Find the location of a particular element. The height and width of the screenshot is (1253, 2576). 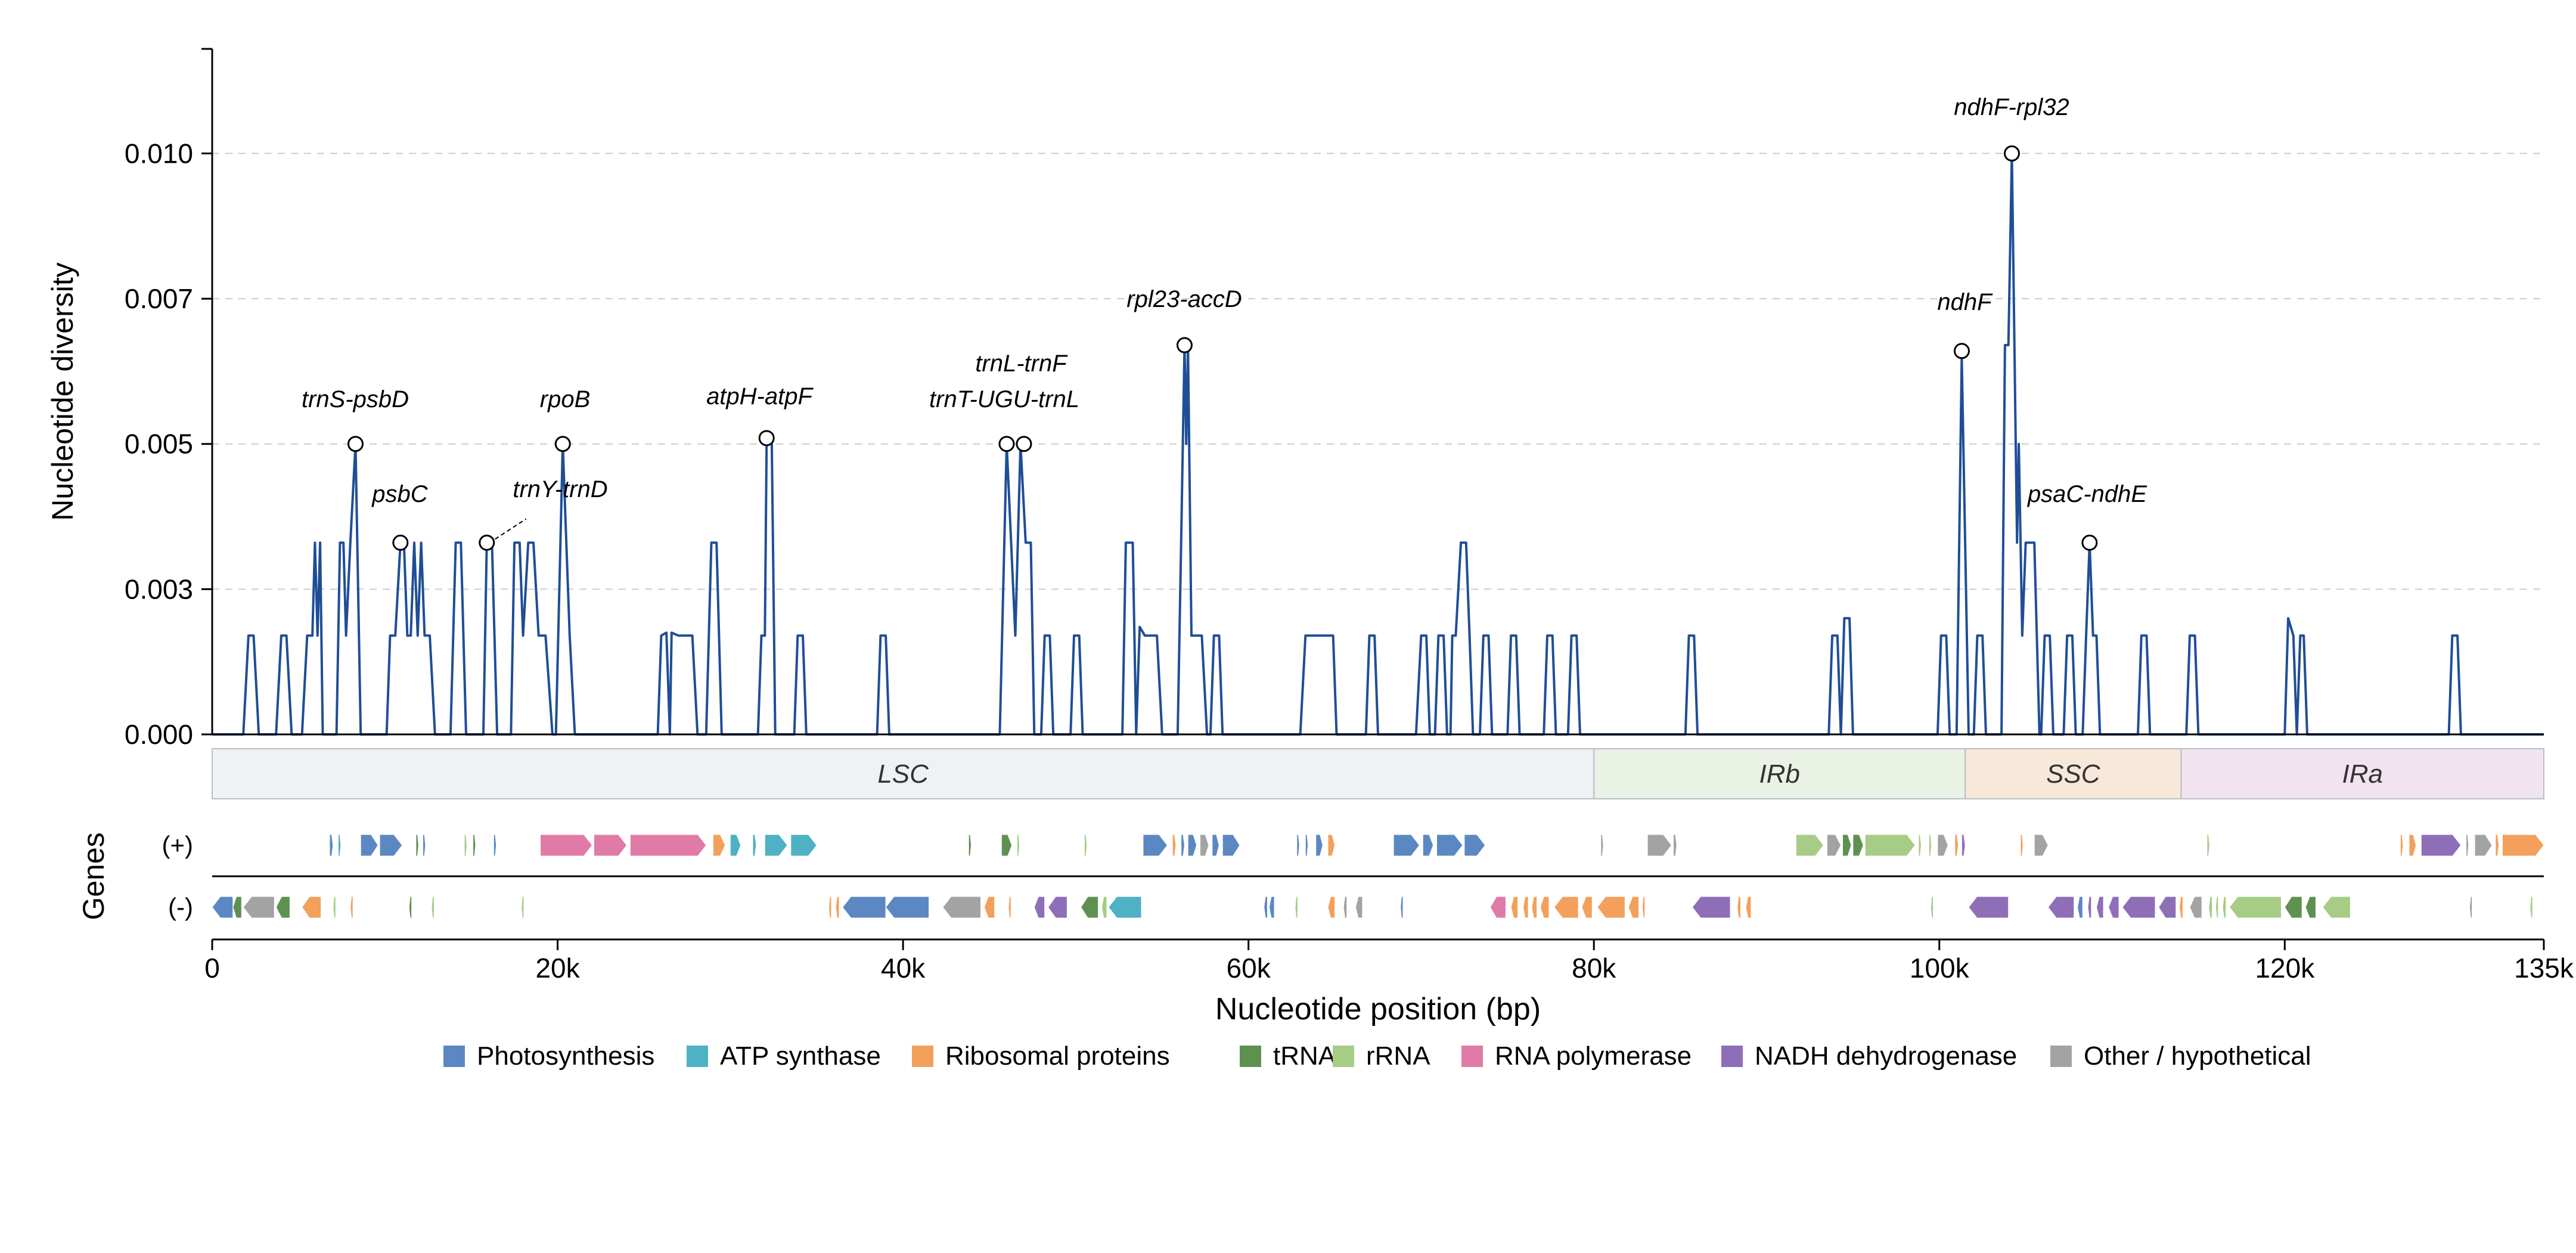

peak-label: trnY-trnD is located at coordinates (560, 489).